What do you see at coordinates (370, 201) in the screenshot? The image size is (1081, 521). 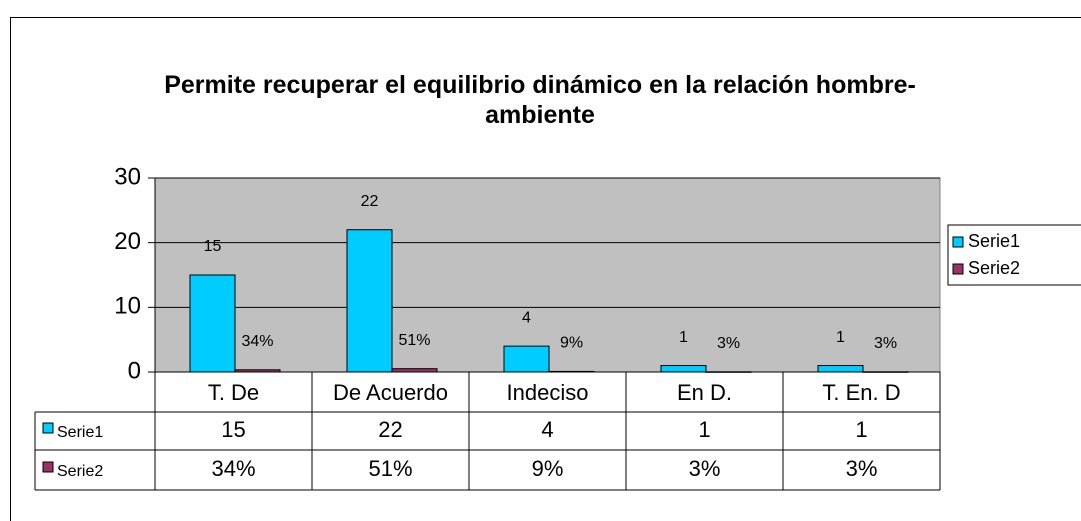 I see `data-label: 22` at bounding box center [370, 201].